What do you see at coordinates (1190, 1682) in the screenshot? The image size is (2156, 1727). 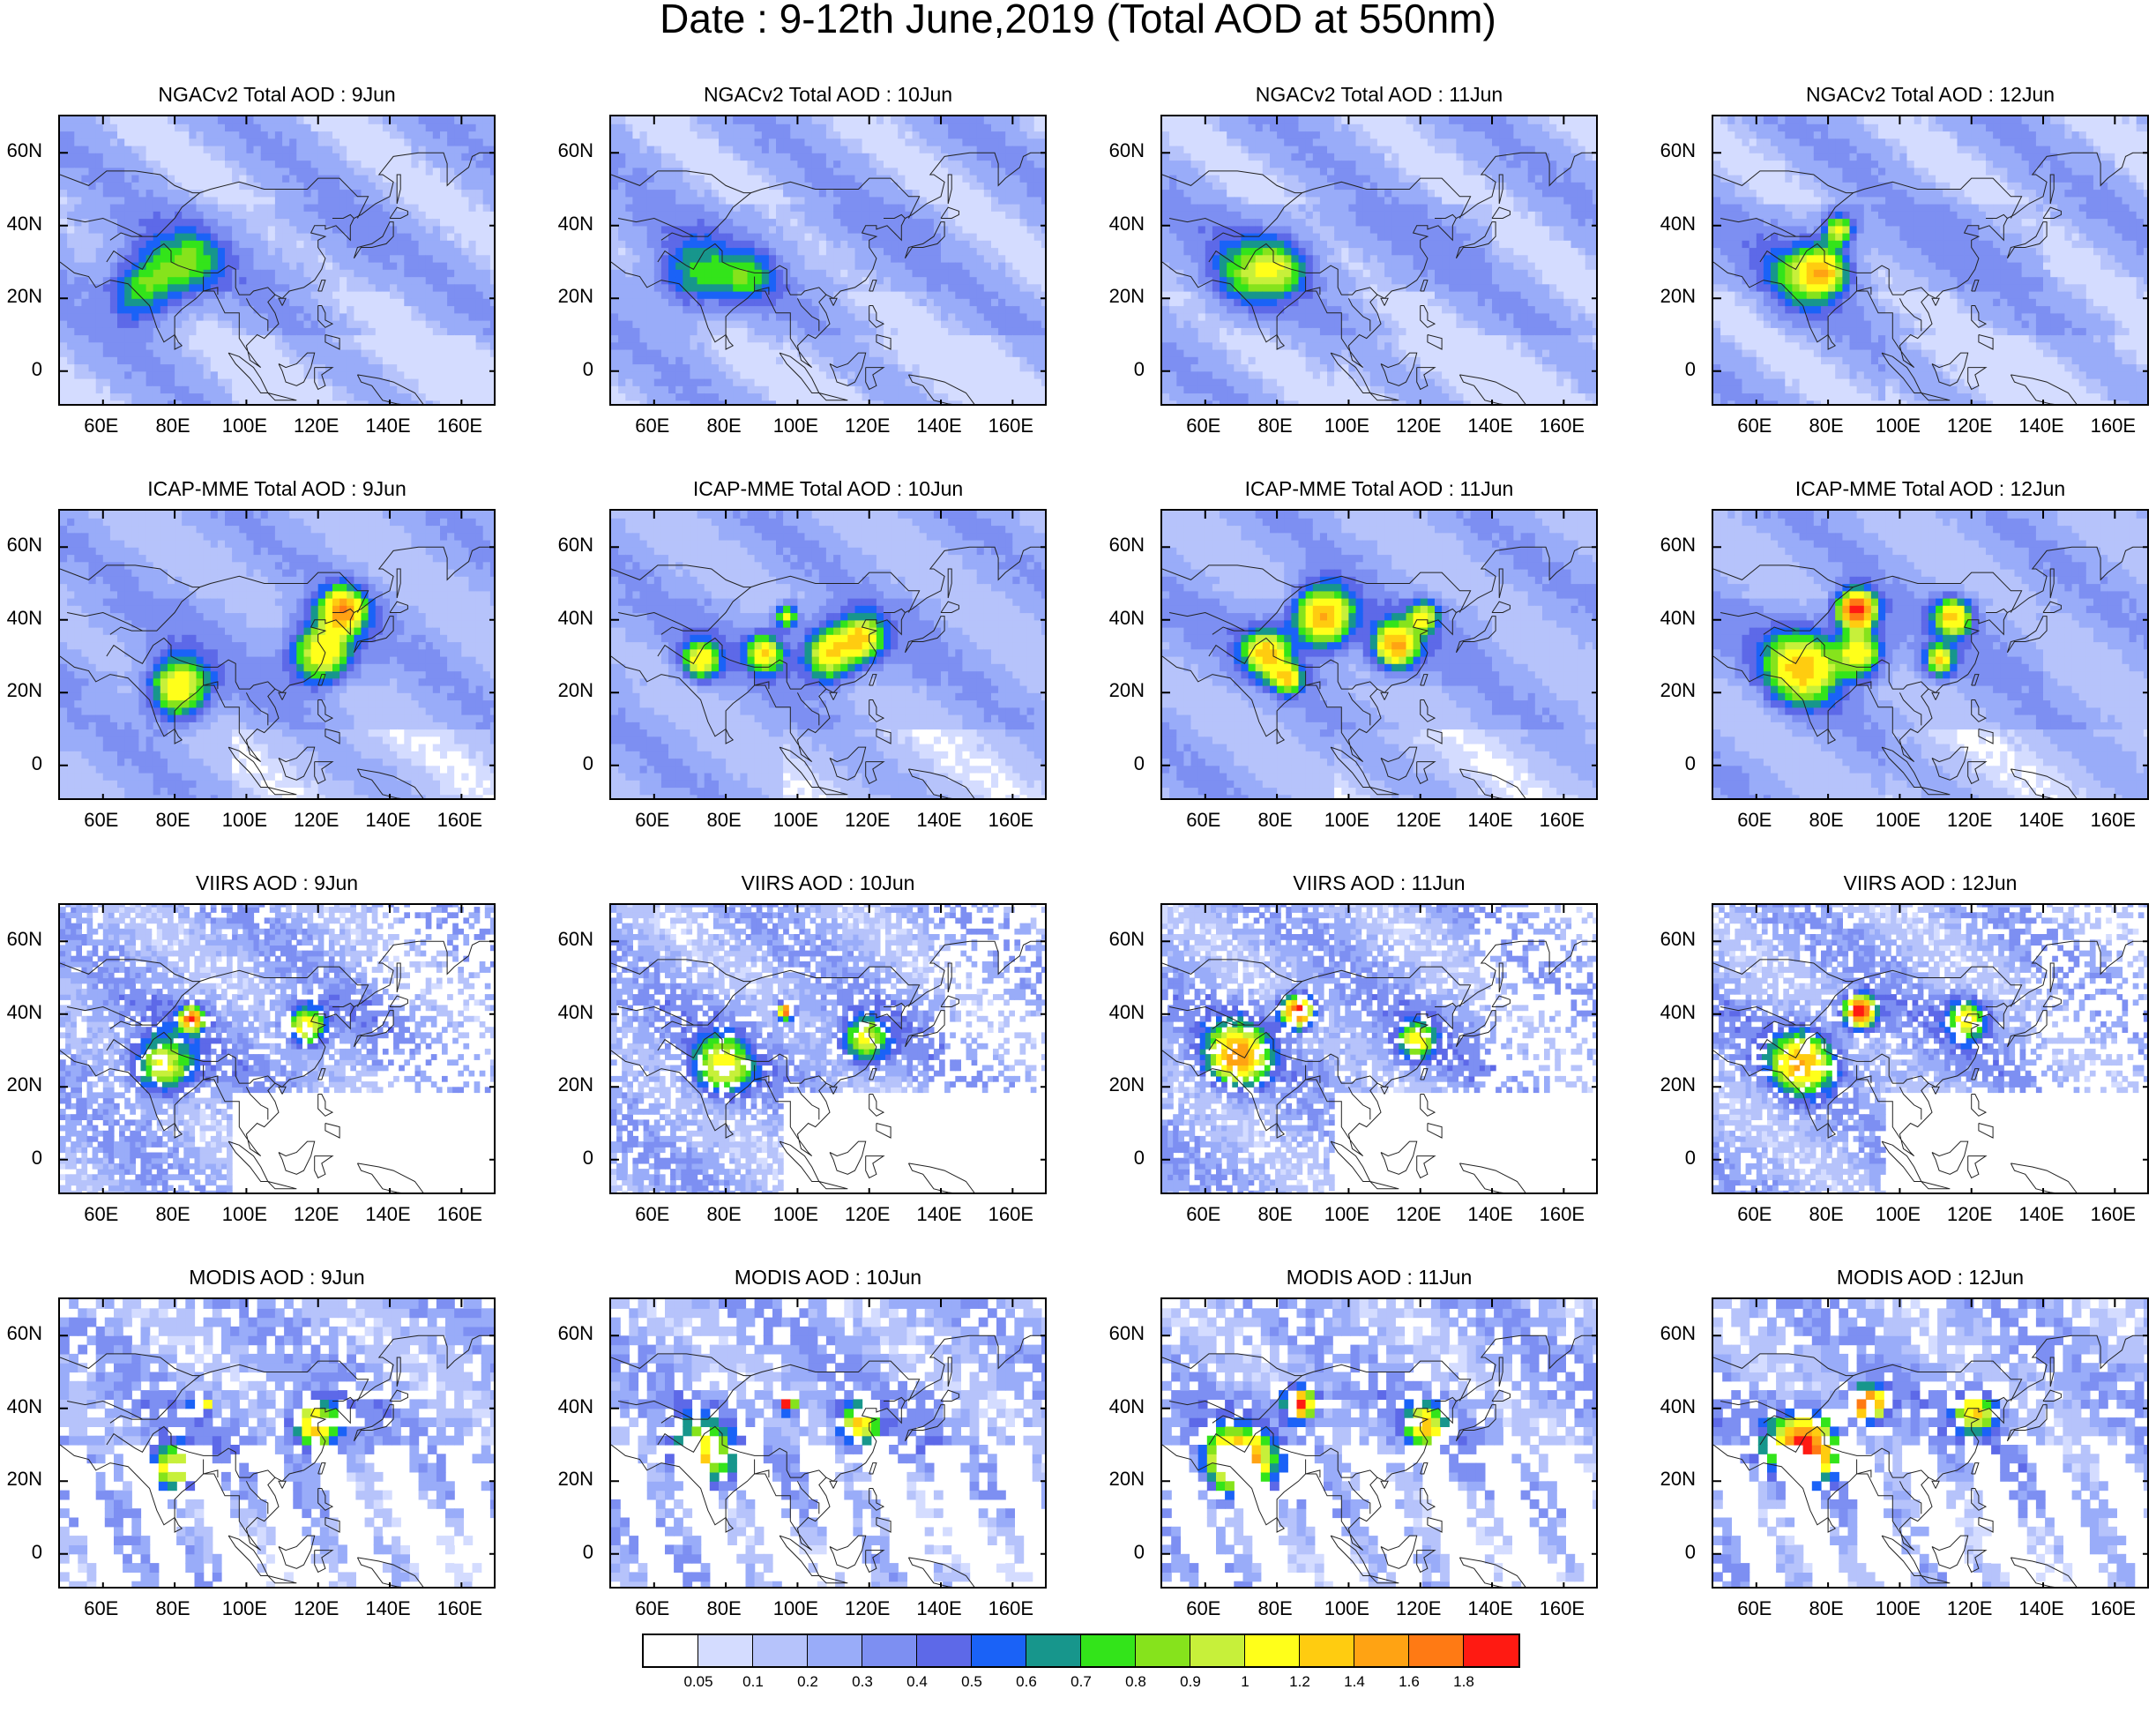 I see `colorbar-label: 0.9` at bounding box center [1190, 1682].